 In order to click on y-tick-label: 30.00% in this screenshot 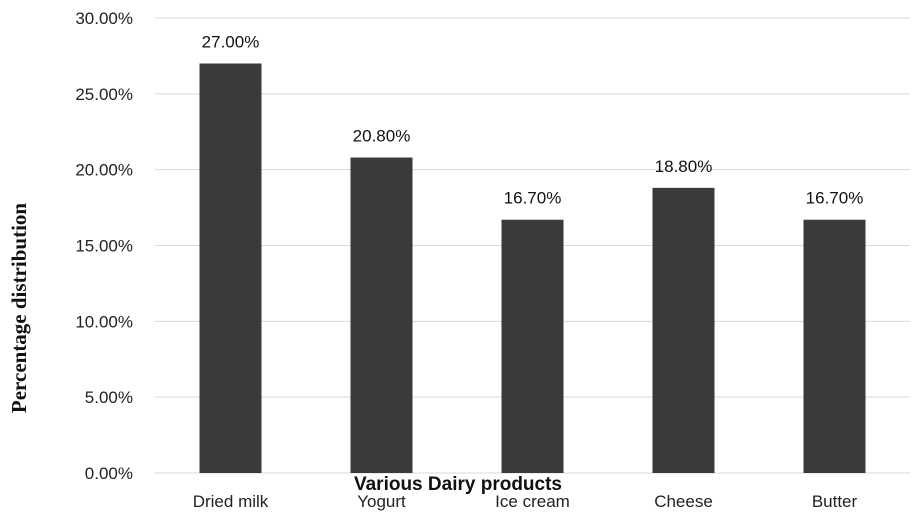, I will do `click(104, 18)`.